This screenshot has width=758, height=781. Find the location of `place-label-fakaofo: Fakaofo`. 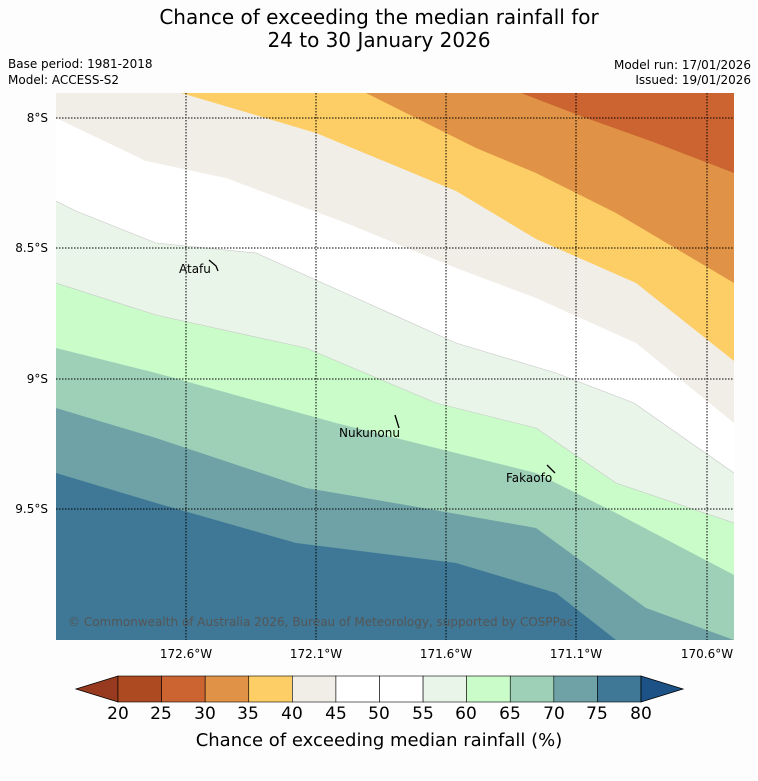

place-label-fakaofo: Fakaofo is located at coordinates (529, 478).